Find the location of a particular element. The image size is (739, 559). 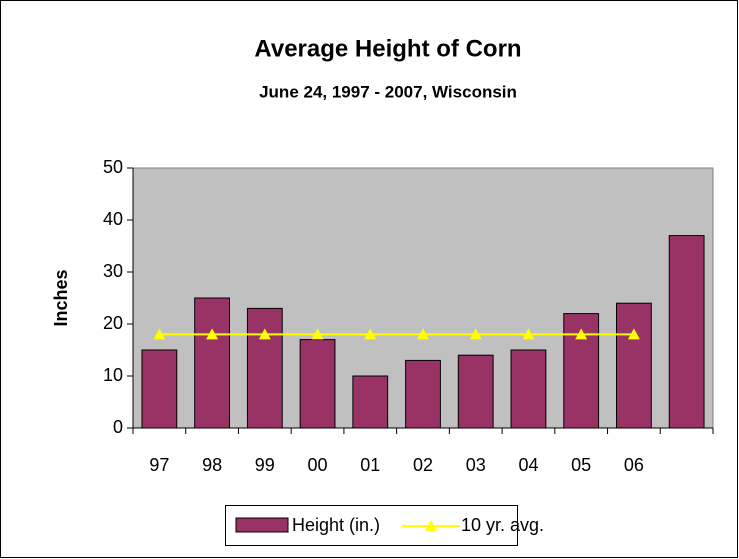

y-axis-label: Inches is located at coordinates (61, 297).